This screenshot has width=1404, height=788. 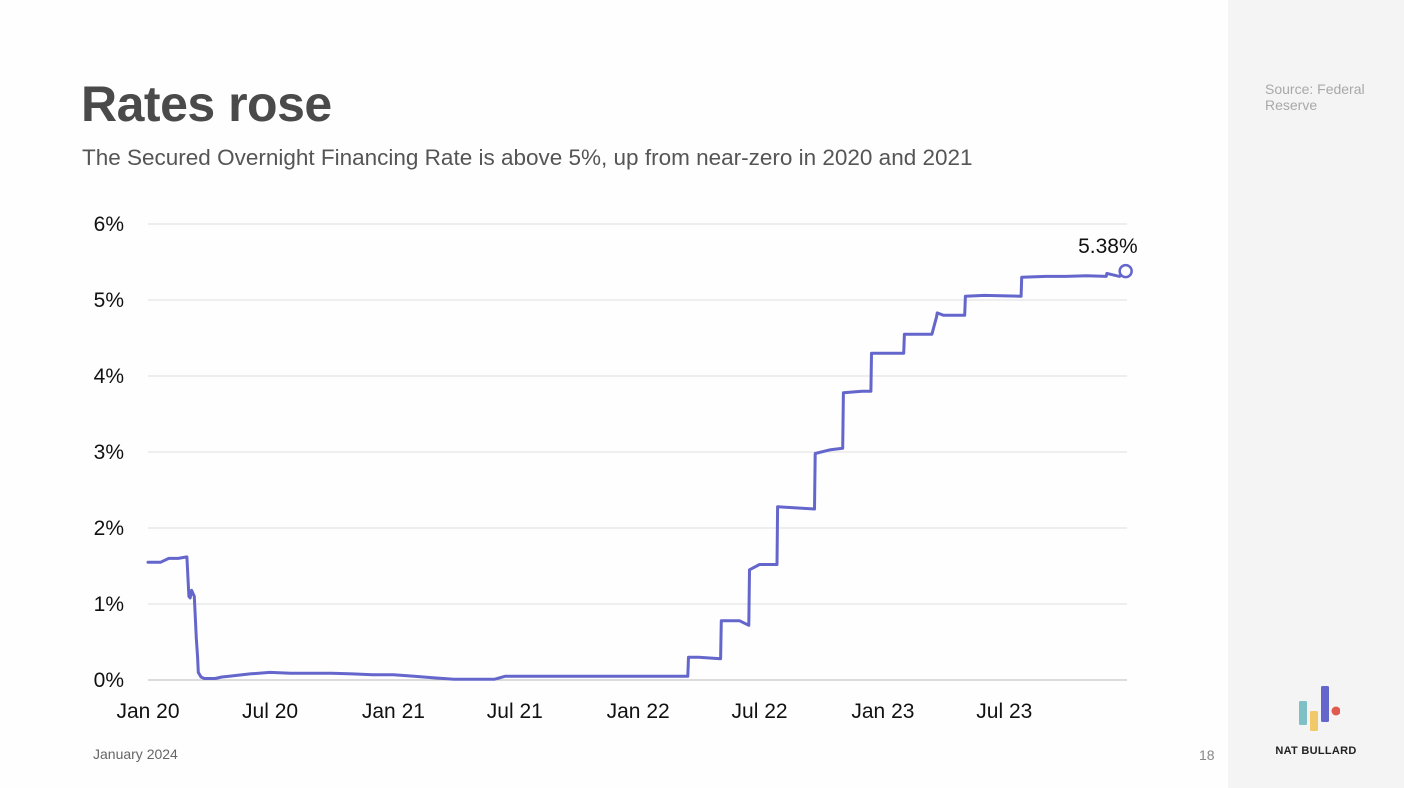 What do you see at coordinates (1316, 751) in the screenshot?
I see `brand-name: NAT BULLARD` at bounding box center [1316, 751].